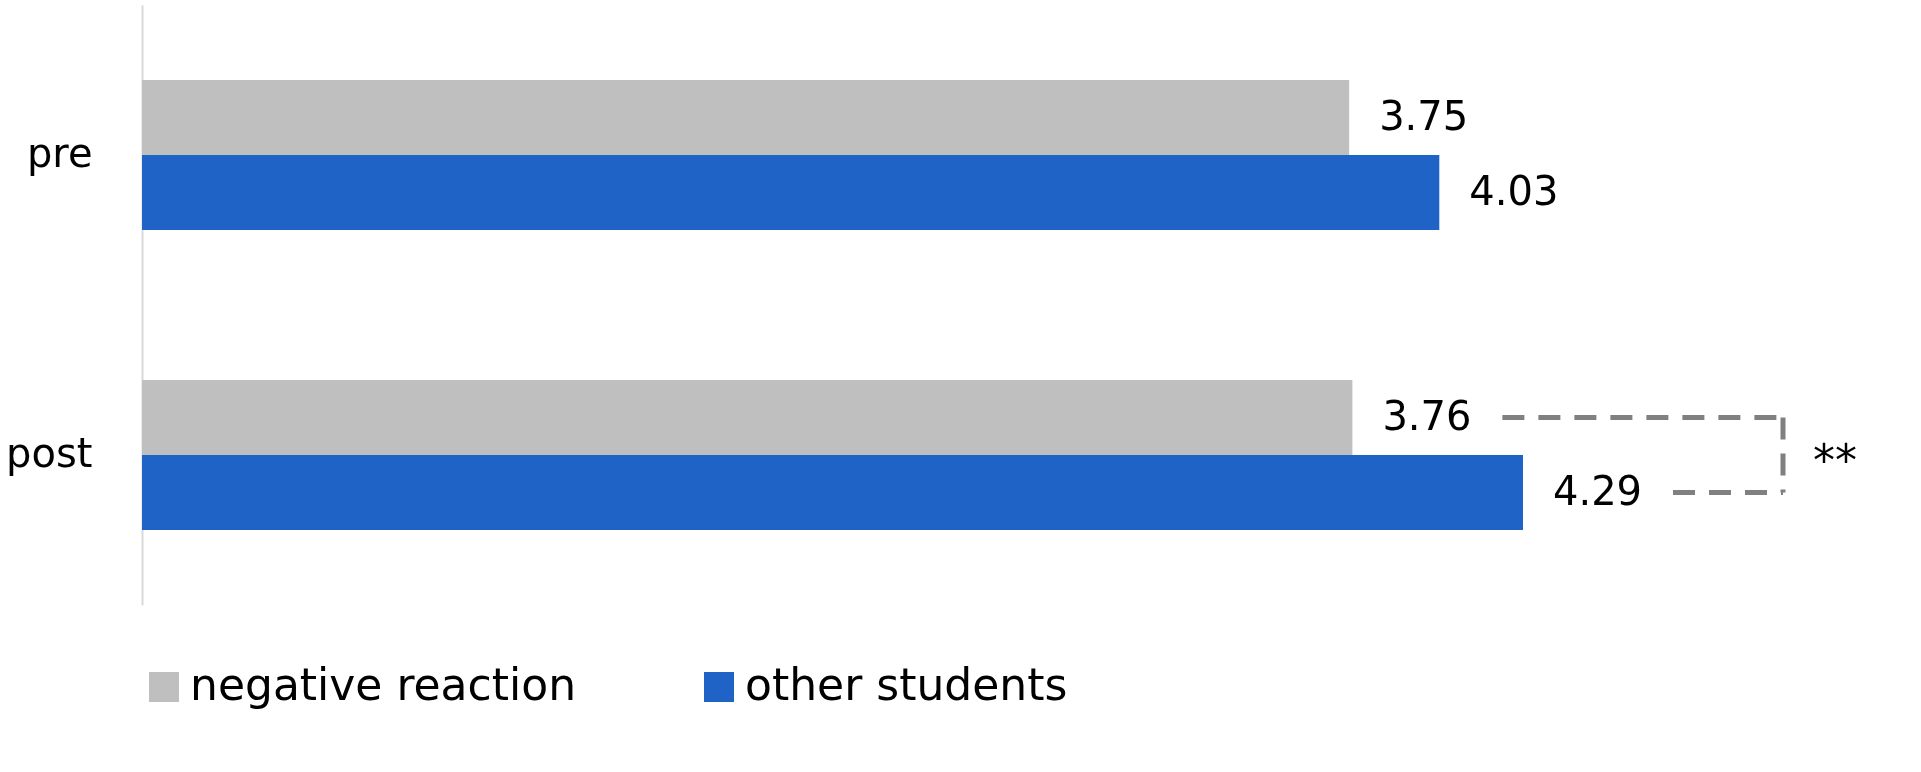 The width and height of the screenshot is (1921, 772). What do you see at coordinates (1424, 115) in the screenshot?
I see `data-label: 3.75` at bounding box center [1424, 115].